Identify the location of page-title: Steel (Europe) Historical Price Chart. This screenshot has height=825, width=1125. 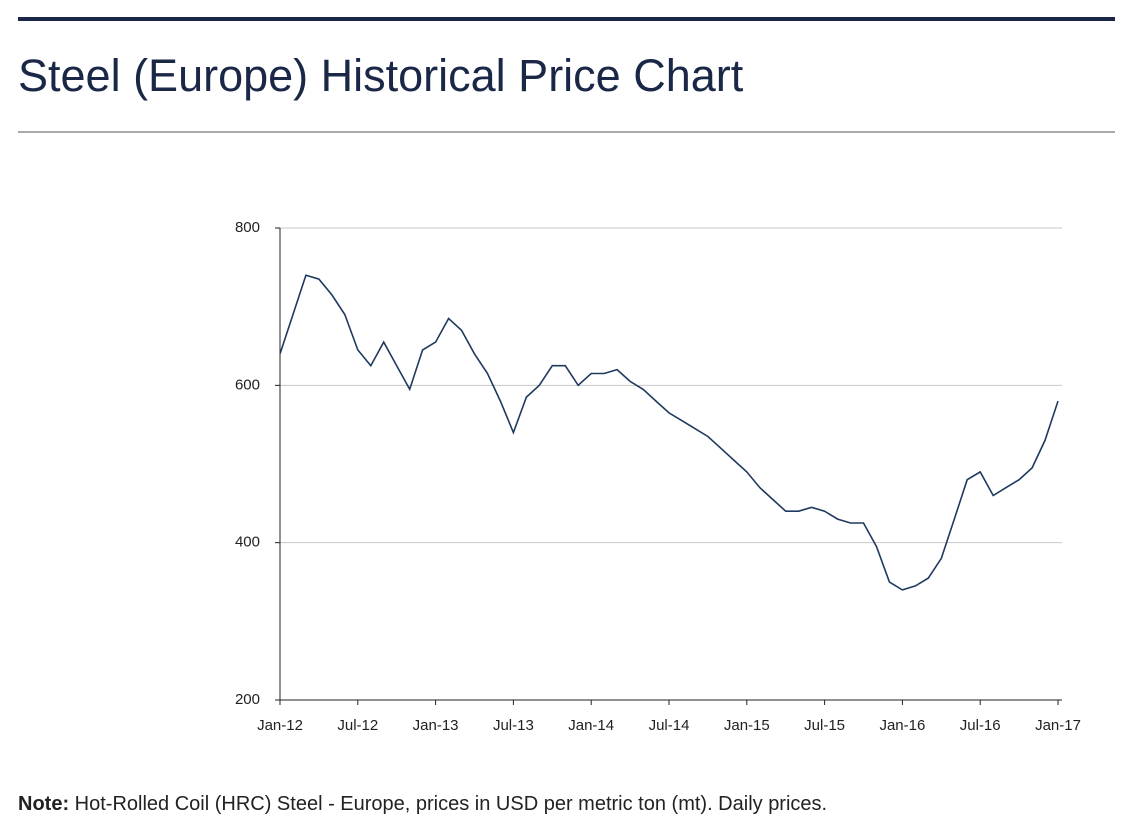
(381, 75).